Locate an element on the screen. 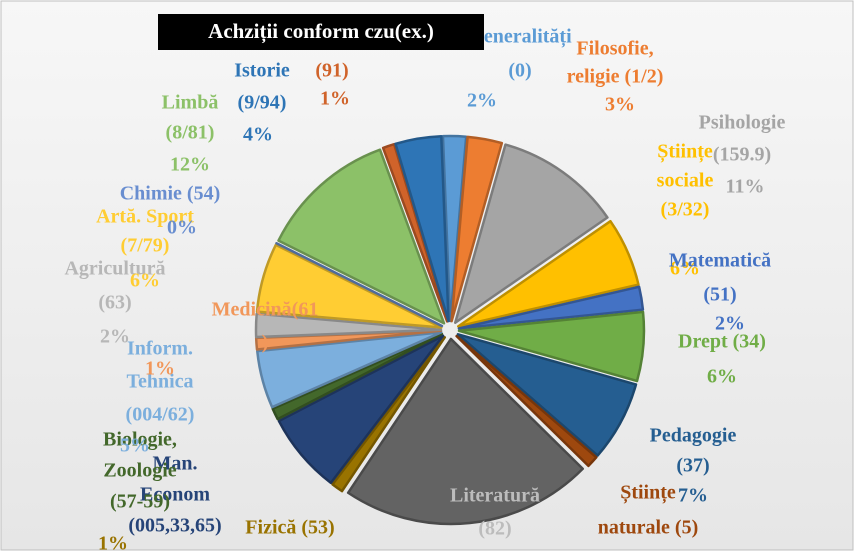 This screenshot has width=862, height=552. slice-label: sociale is located at coordinates (685, 181).